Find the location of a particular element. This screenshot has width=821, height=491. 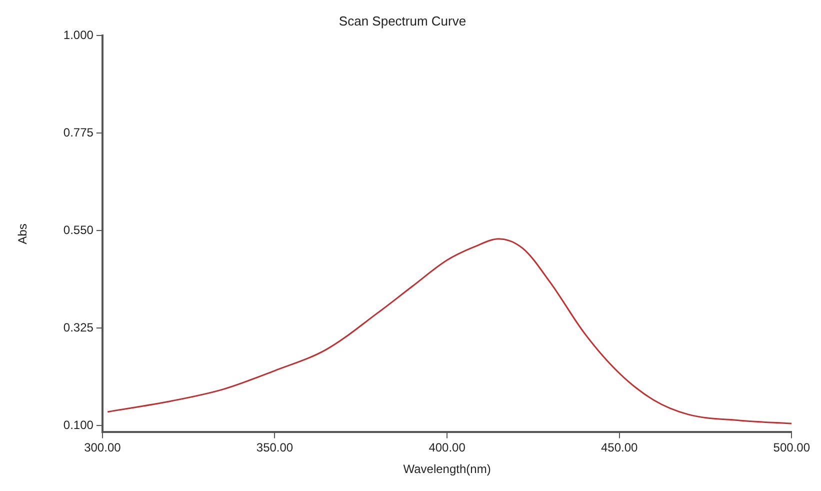

x-axis-title: Wavelength(nm) is located at coordinates (447, 469).